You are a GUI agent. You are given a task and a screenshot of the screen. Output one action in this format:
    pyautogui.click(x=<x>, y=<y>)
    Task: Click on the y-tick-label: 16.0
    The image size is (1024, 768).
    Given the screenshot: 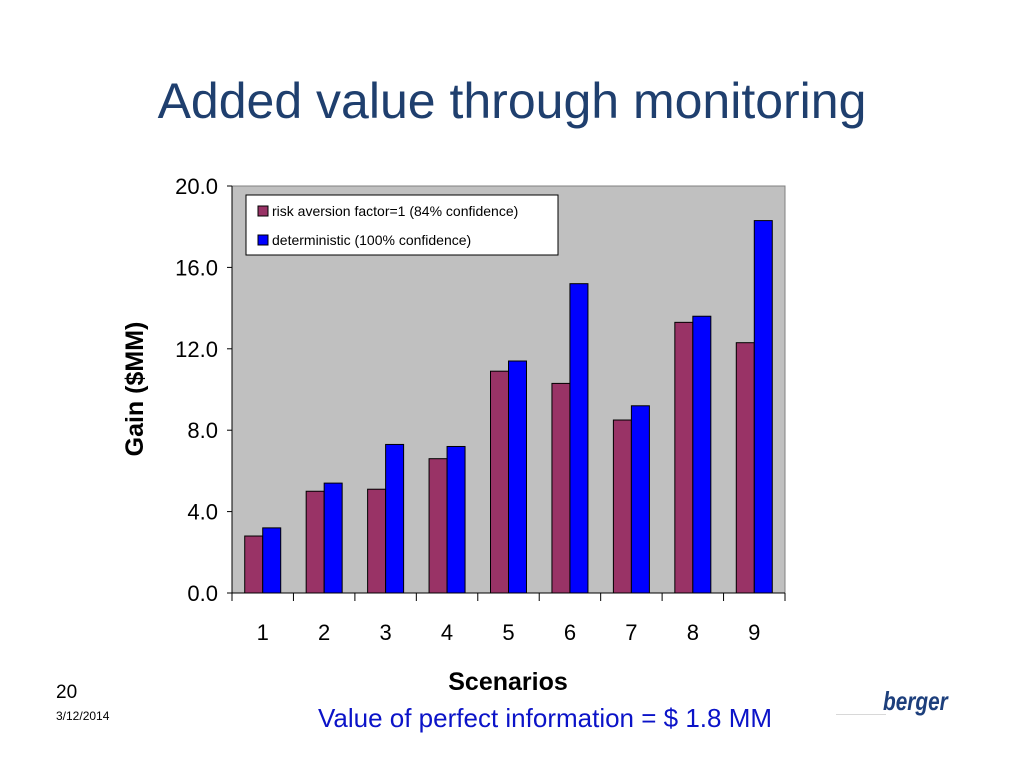 What is the action you would take?
    pyautogui.click(x=196, y=267)
    